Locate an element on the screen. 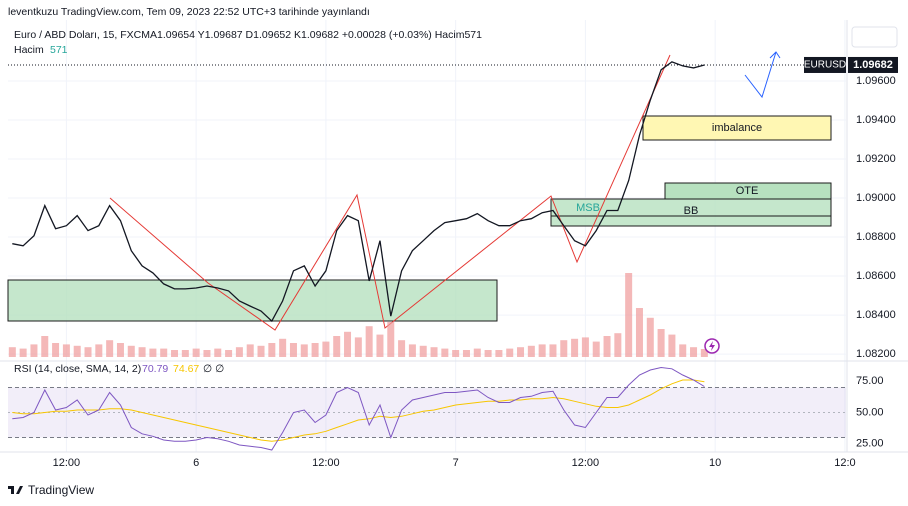 The width and height of the screenshot is (908, 506). x-tick-label: 12:0 is located at coordinates (844, 463).